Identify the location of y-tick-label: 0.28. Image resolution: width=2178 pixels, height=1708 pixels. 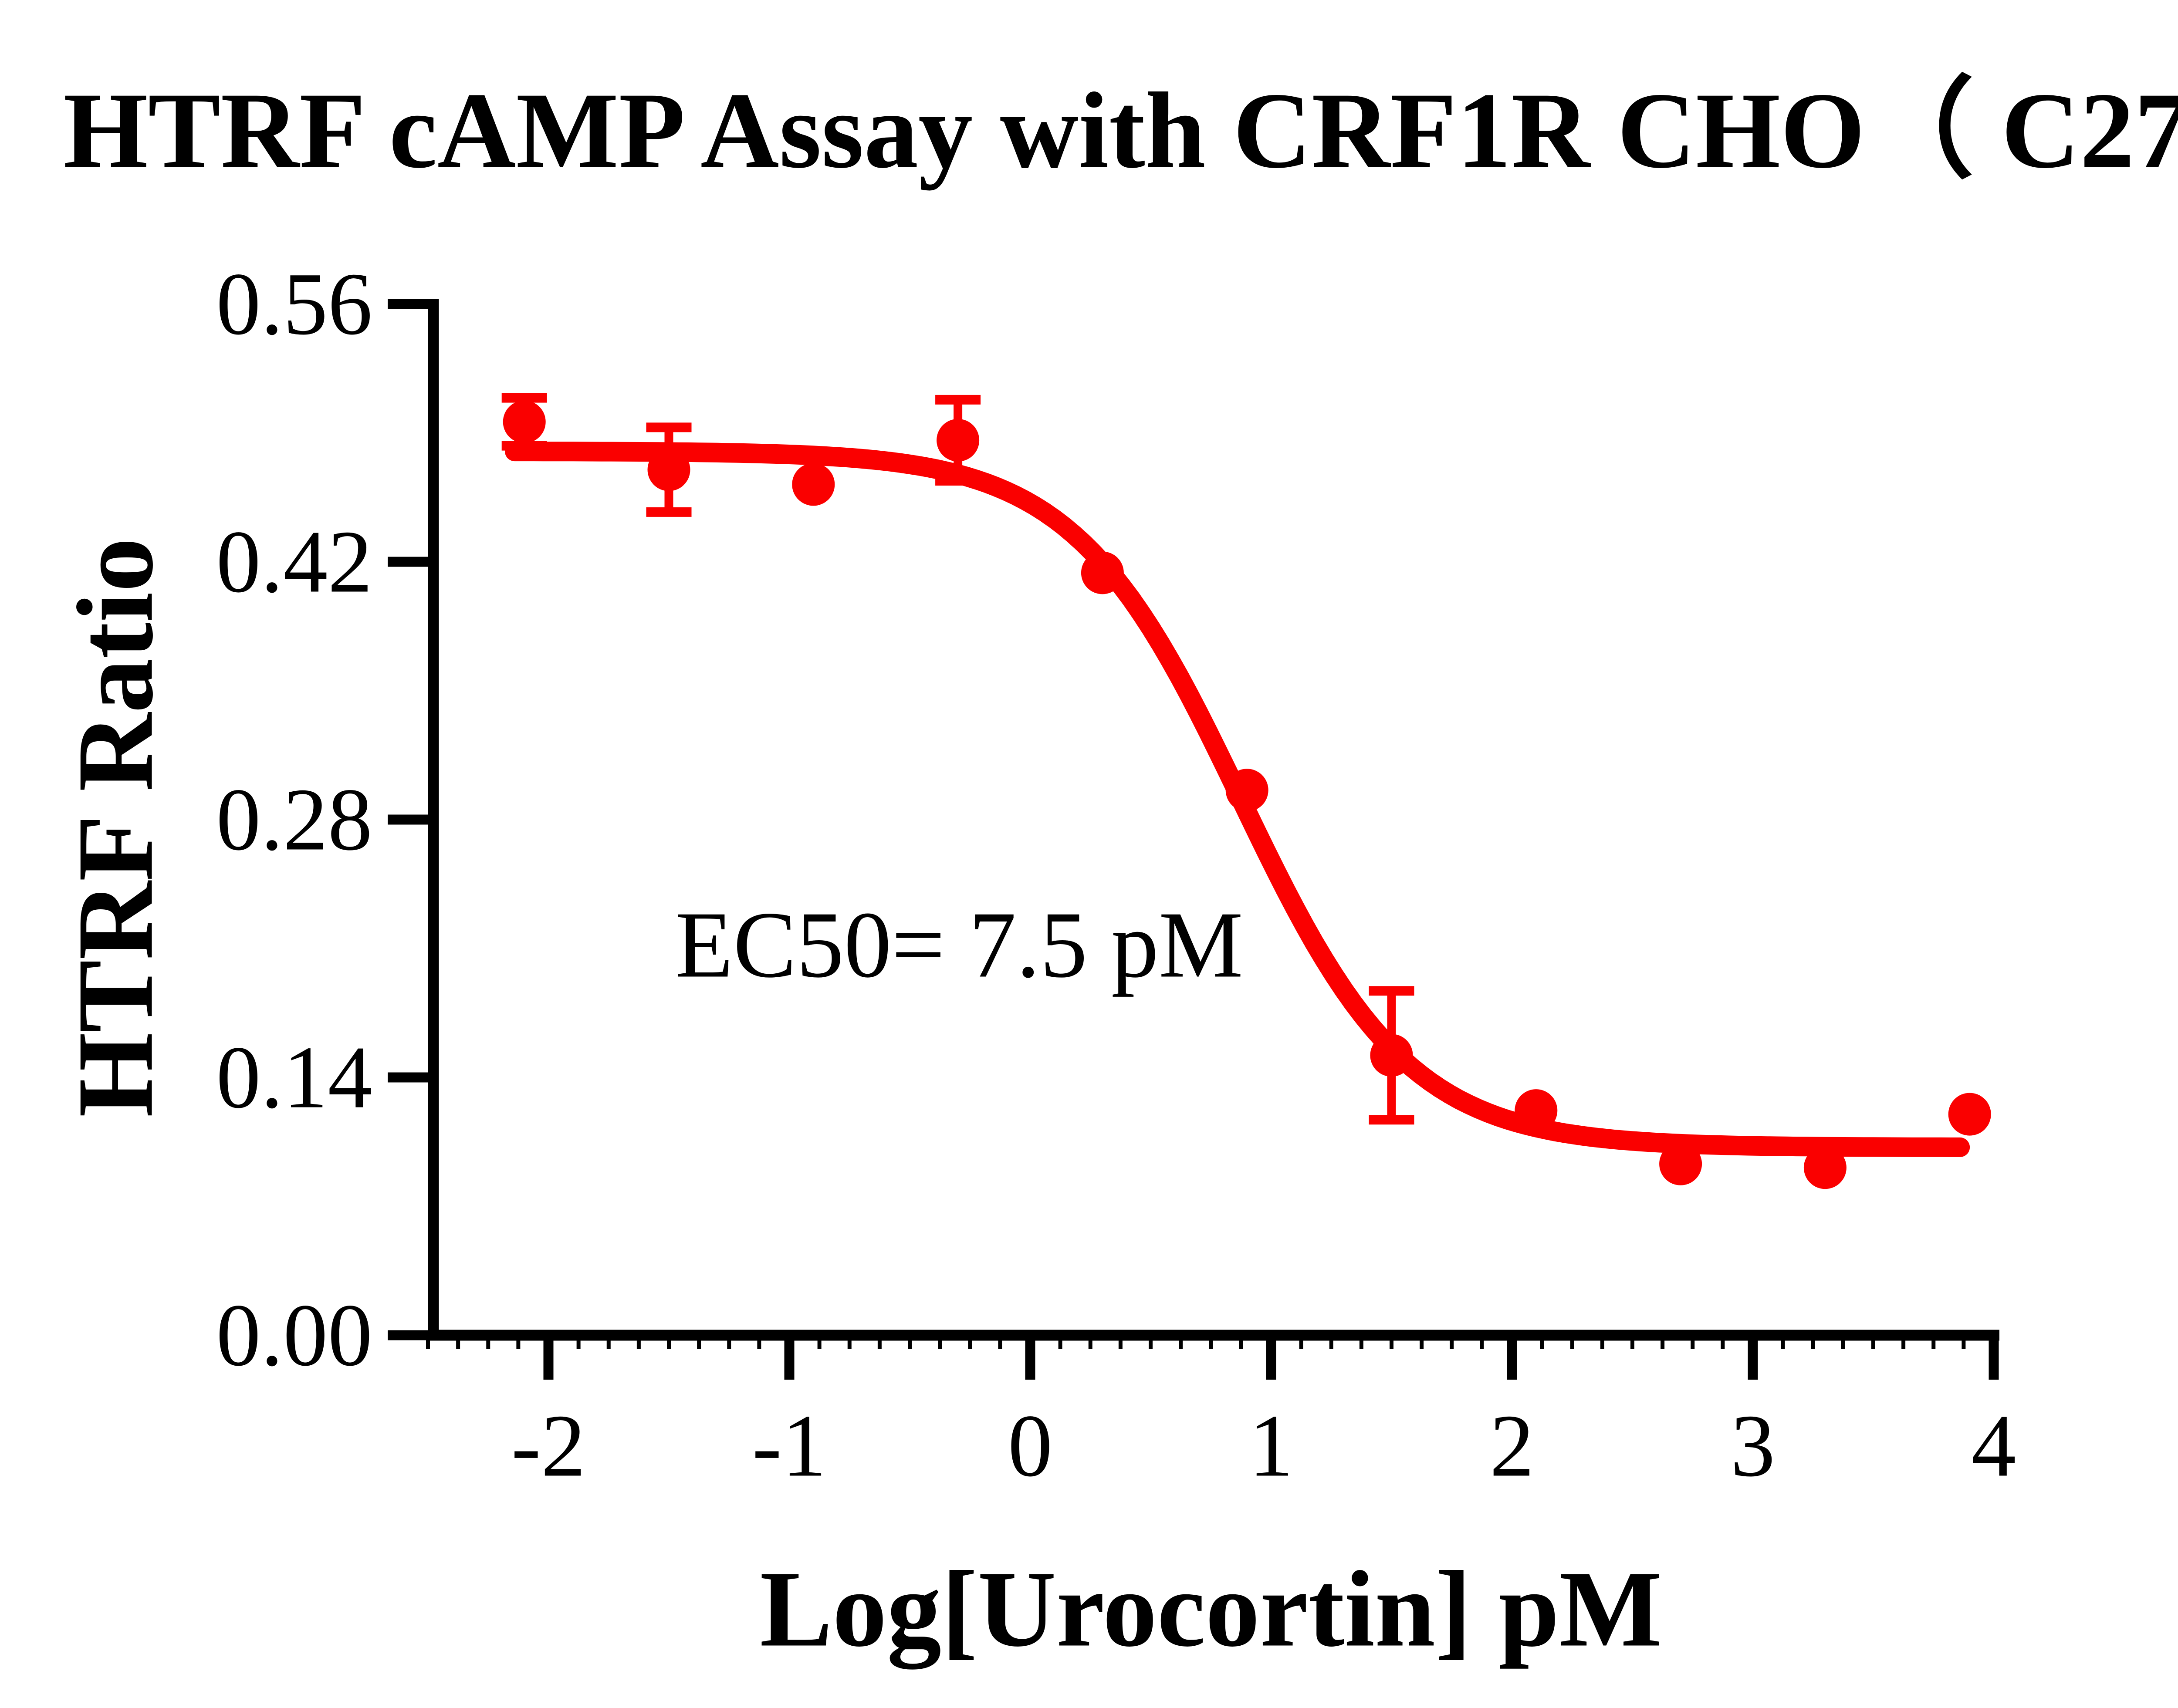
(294, 819).